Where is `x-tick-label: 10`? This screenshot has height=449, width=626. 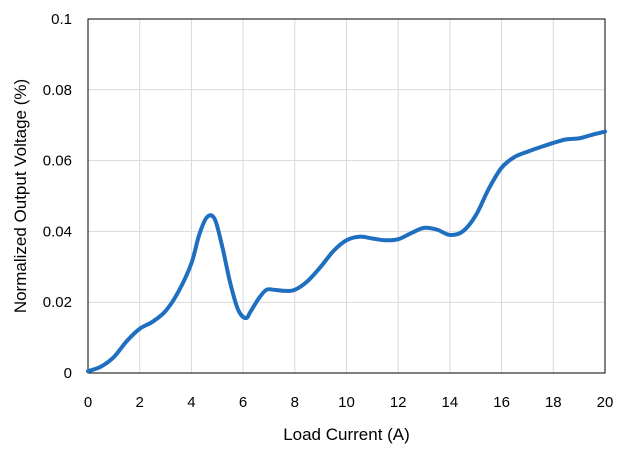
x-tick-label: 10 is located at coordinates (346, 402).